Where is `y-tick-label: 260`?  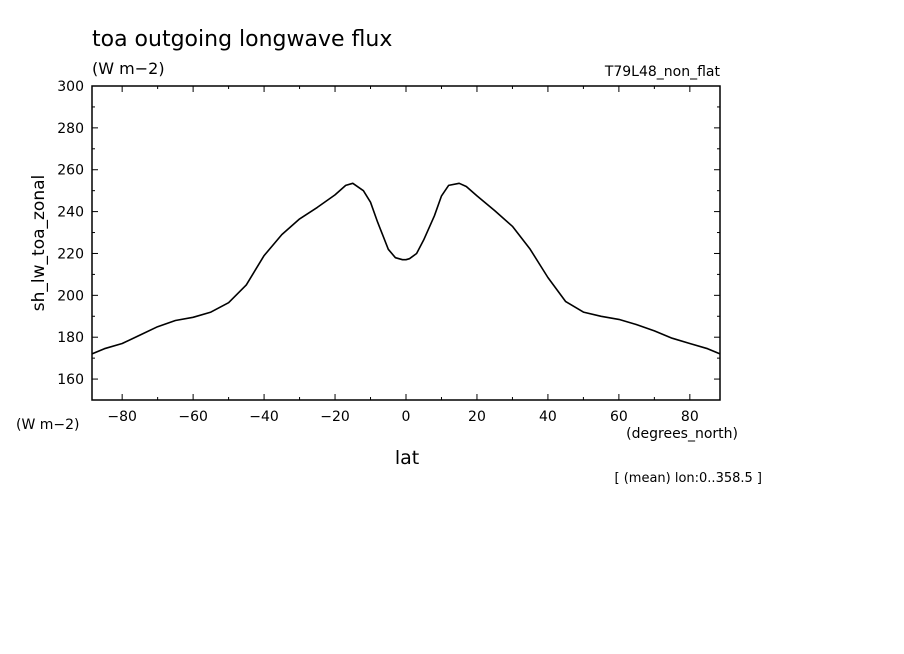 y-tick-label: 260 is located at coordinates (70, 171).